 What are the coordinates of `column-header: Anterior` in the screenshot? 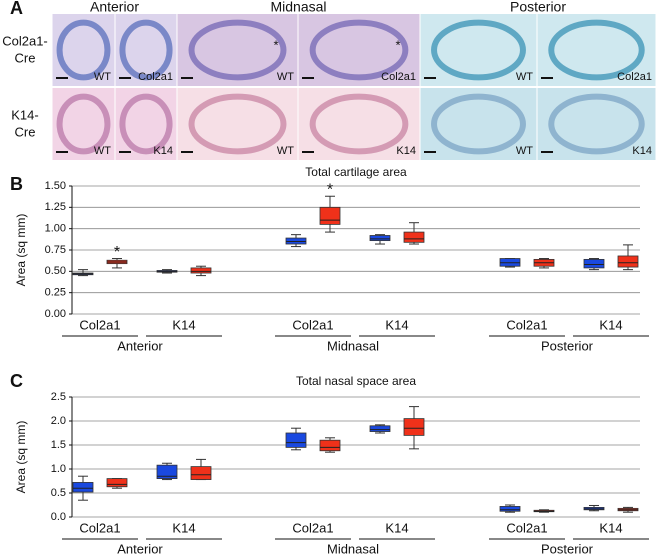 It's located at (114, 7).